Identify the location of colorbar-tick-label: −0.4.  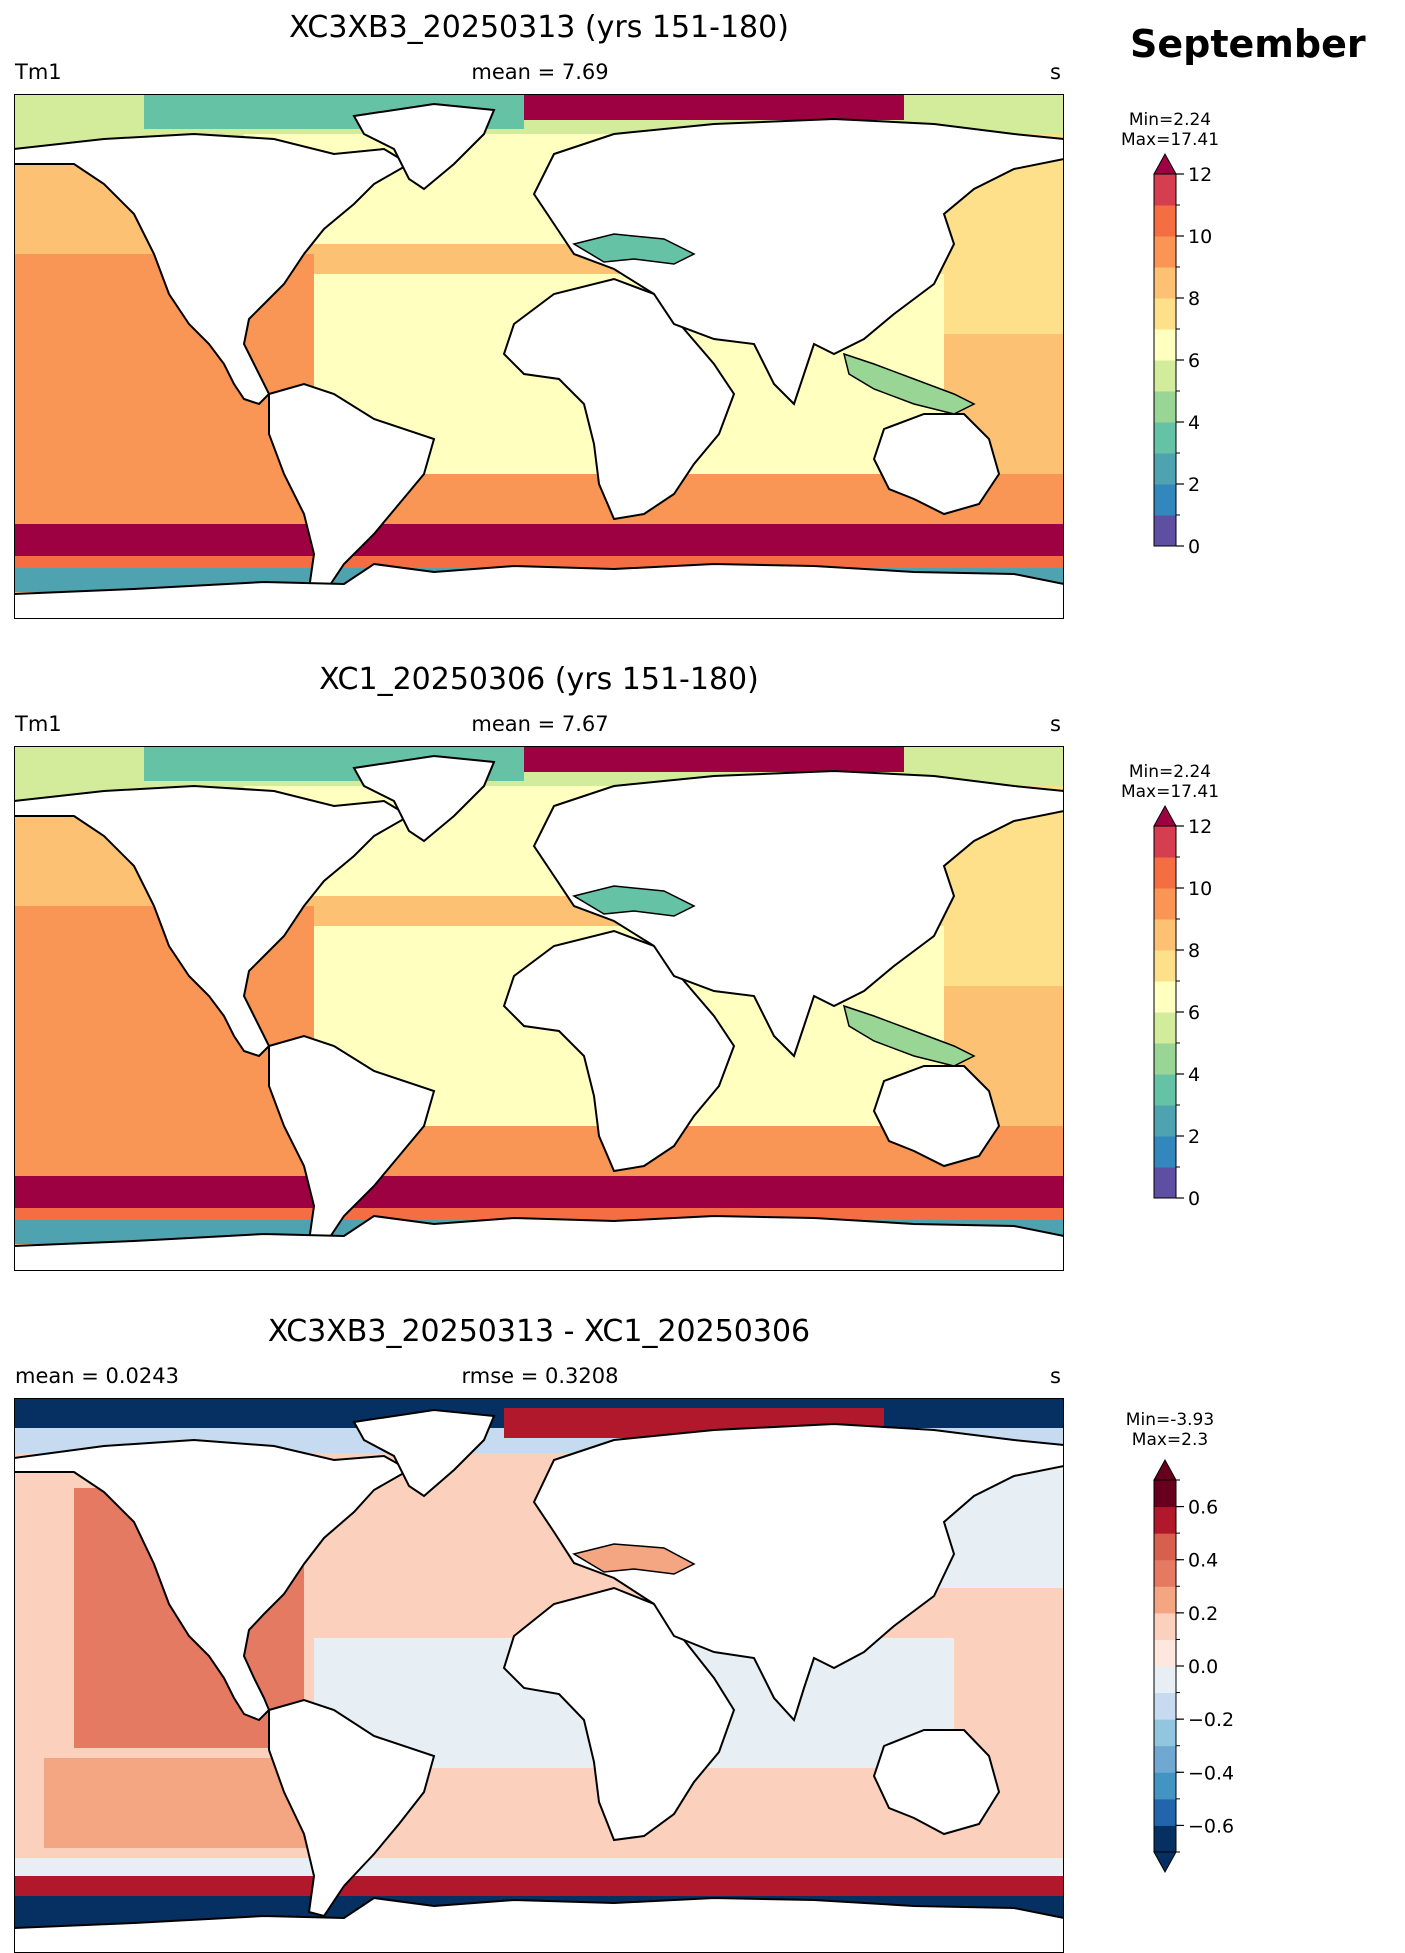
(1211, 1773).